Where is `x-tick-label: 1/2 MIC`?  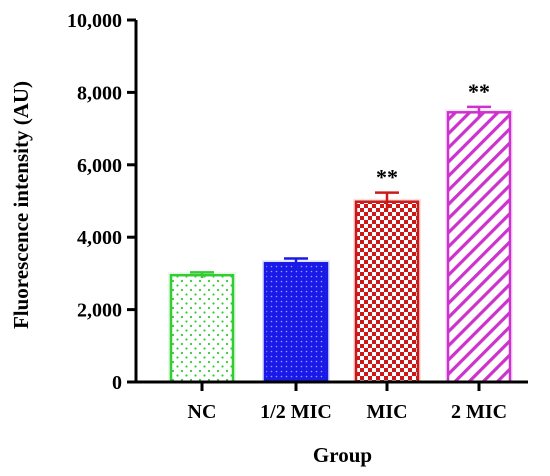 x-tick-label: 1/2 MIC is located at coordinates (296, 412).